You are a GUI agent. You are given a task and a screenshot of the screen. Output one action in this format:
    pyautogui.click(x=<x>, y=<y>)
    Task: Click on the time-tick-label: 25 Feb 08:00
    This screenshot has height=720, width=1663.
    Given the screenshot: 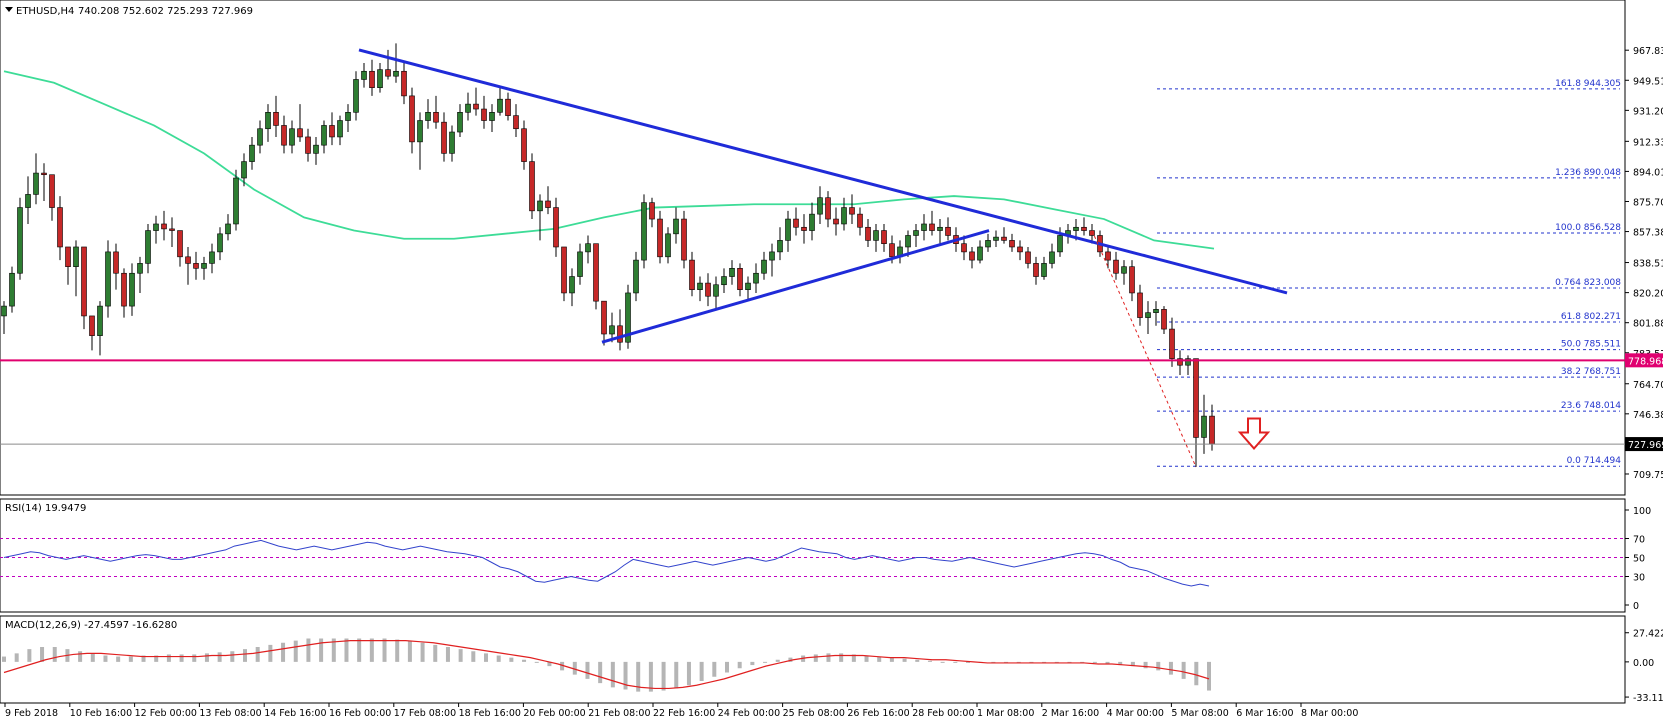 What is the action you would take?
    pyautogui.click(x=814, y=713)
    